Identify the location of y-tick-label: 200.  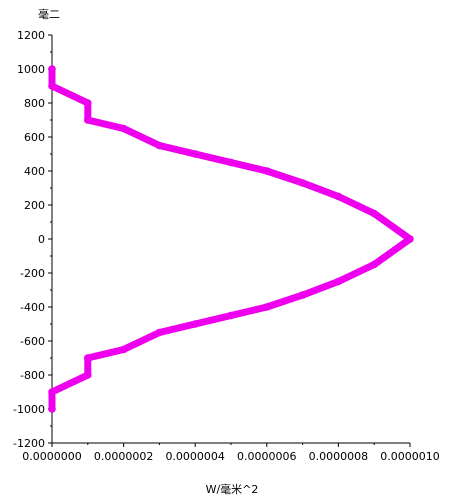
(34, 205).